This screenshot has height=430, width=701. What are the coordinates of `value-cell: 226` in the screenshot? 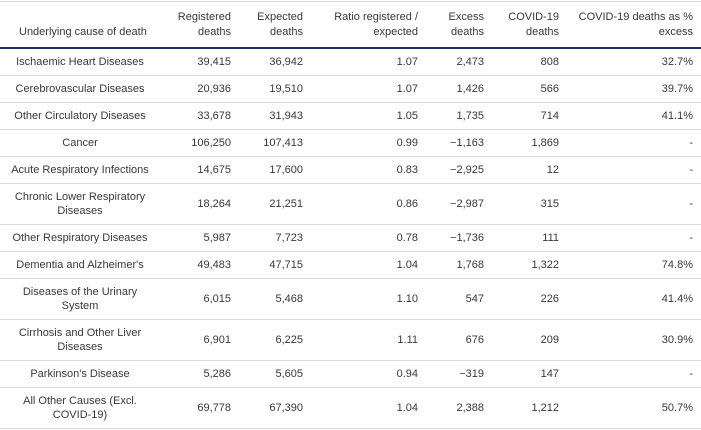 It's located at (531, 299).